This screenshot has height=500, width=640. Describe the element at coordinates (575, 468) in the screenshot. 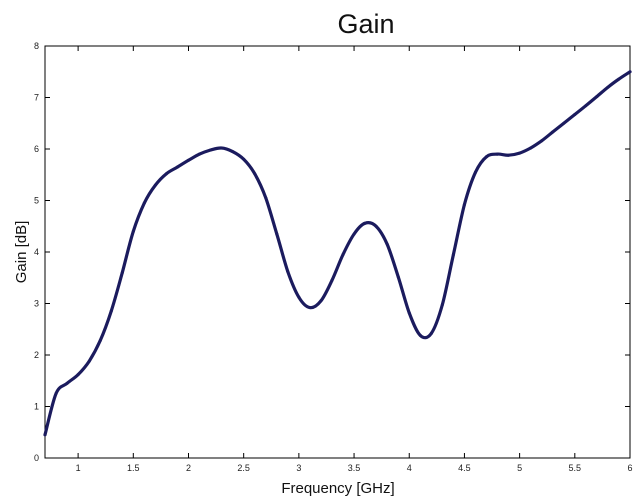

I see `x-tick-label: 5.5` at that location.